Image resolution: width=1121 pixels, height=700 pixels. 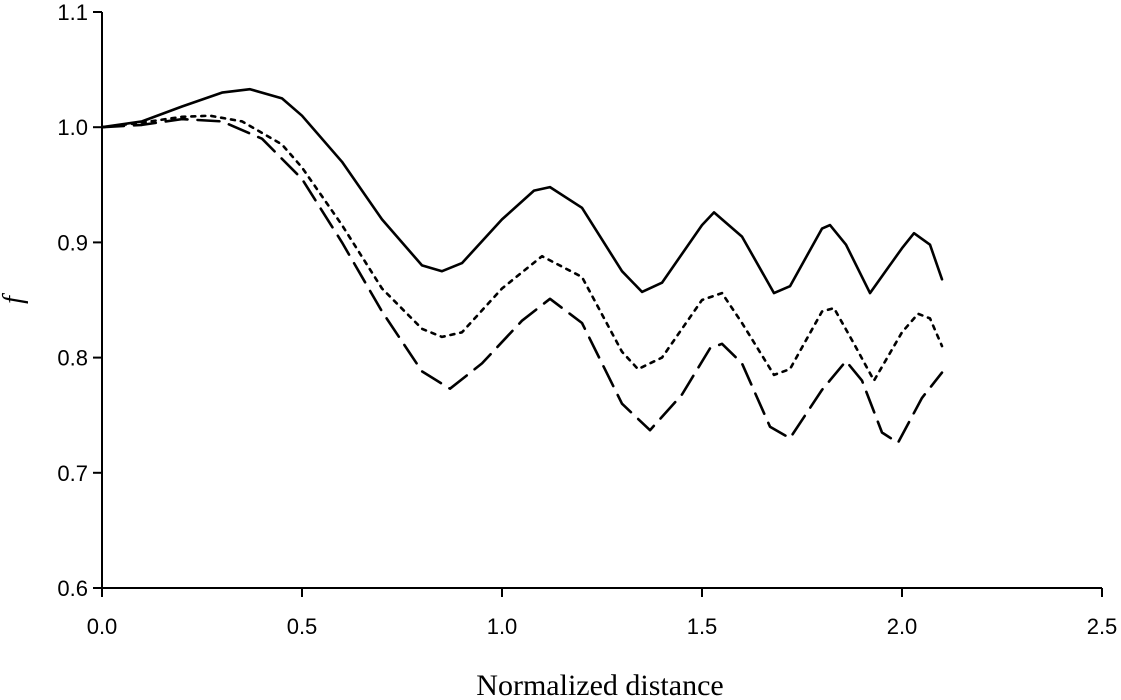 I want to click on y-tick-label: 1.1, so click(x=72, y=12).